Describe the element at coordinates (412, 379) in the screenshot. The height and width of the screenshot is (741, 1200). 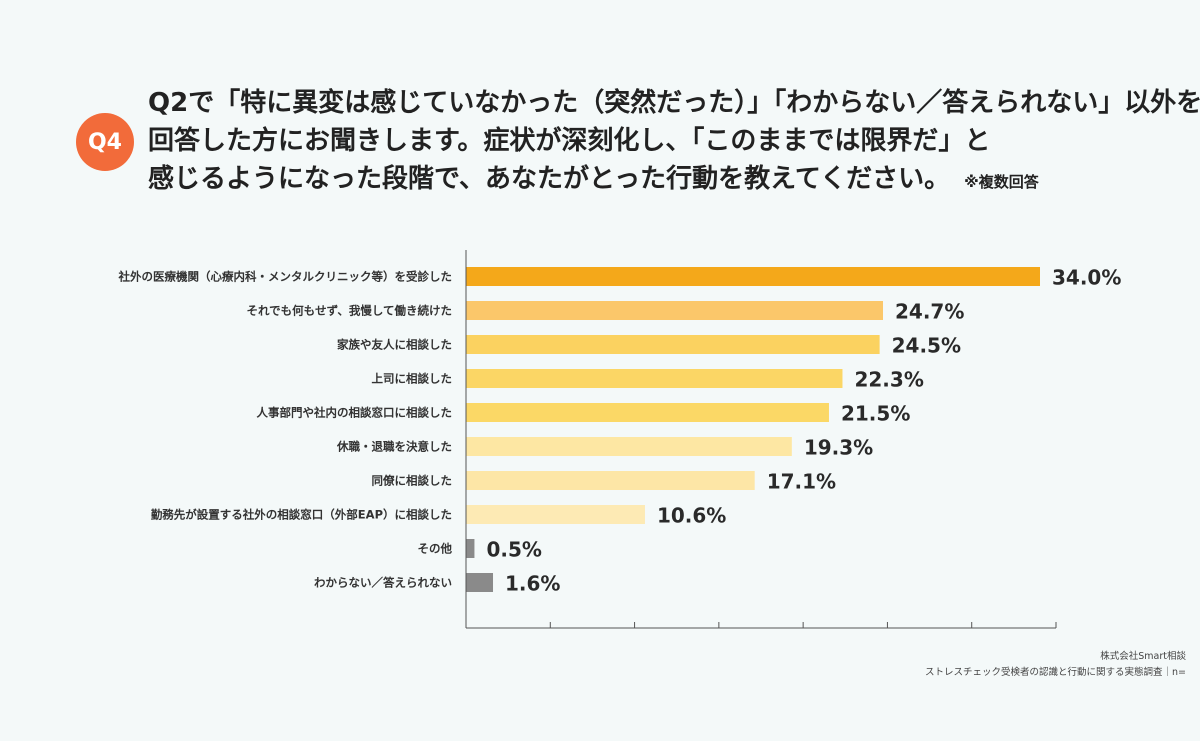
I see `category-label: 上司に相談した` at that location.